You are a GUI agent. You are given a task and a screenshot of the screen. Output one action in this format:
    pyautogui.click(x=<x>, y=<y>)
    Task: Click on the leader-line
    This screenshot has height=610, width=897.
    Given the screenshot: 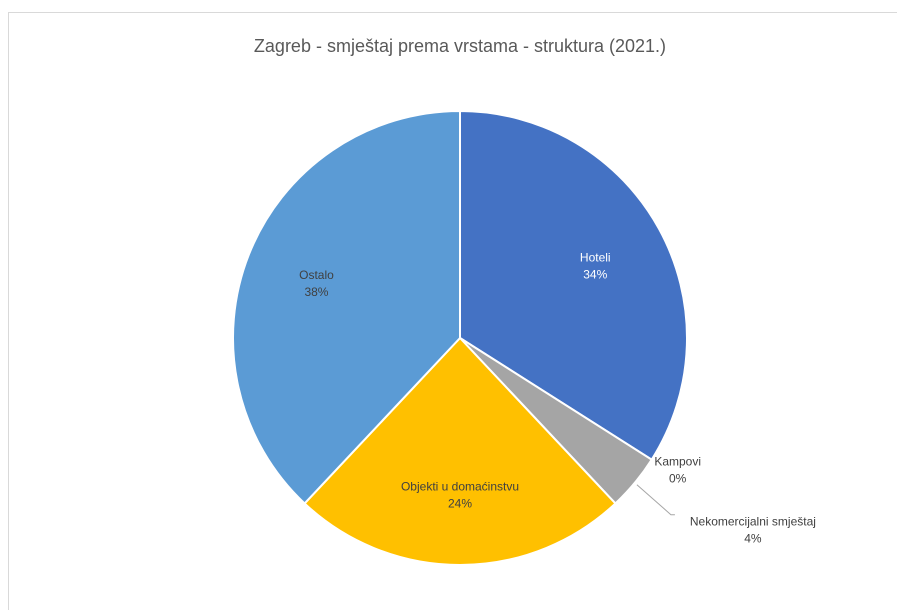 What is the action you would take?
    pyautogui.click(x=655, y=500)
    